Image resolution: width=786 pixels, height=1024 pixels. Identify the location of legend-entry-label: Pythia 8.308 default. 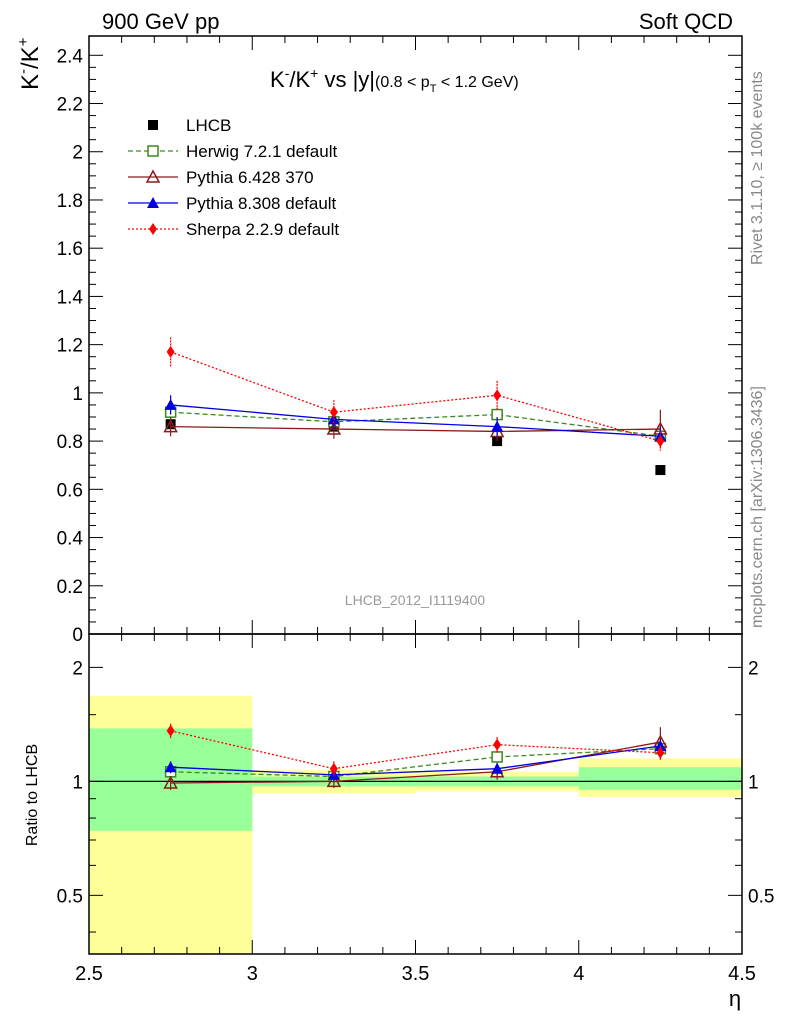
(261, 203).